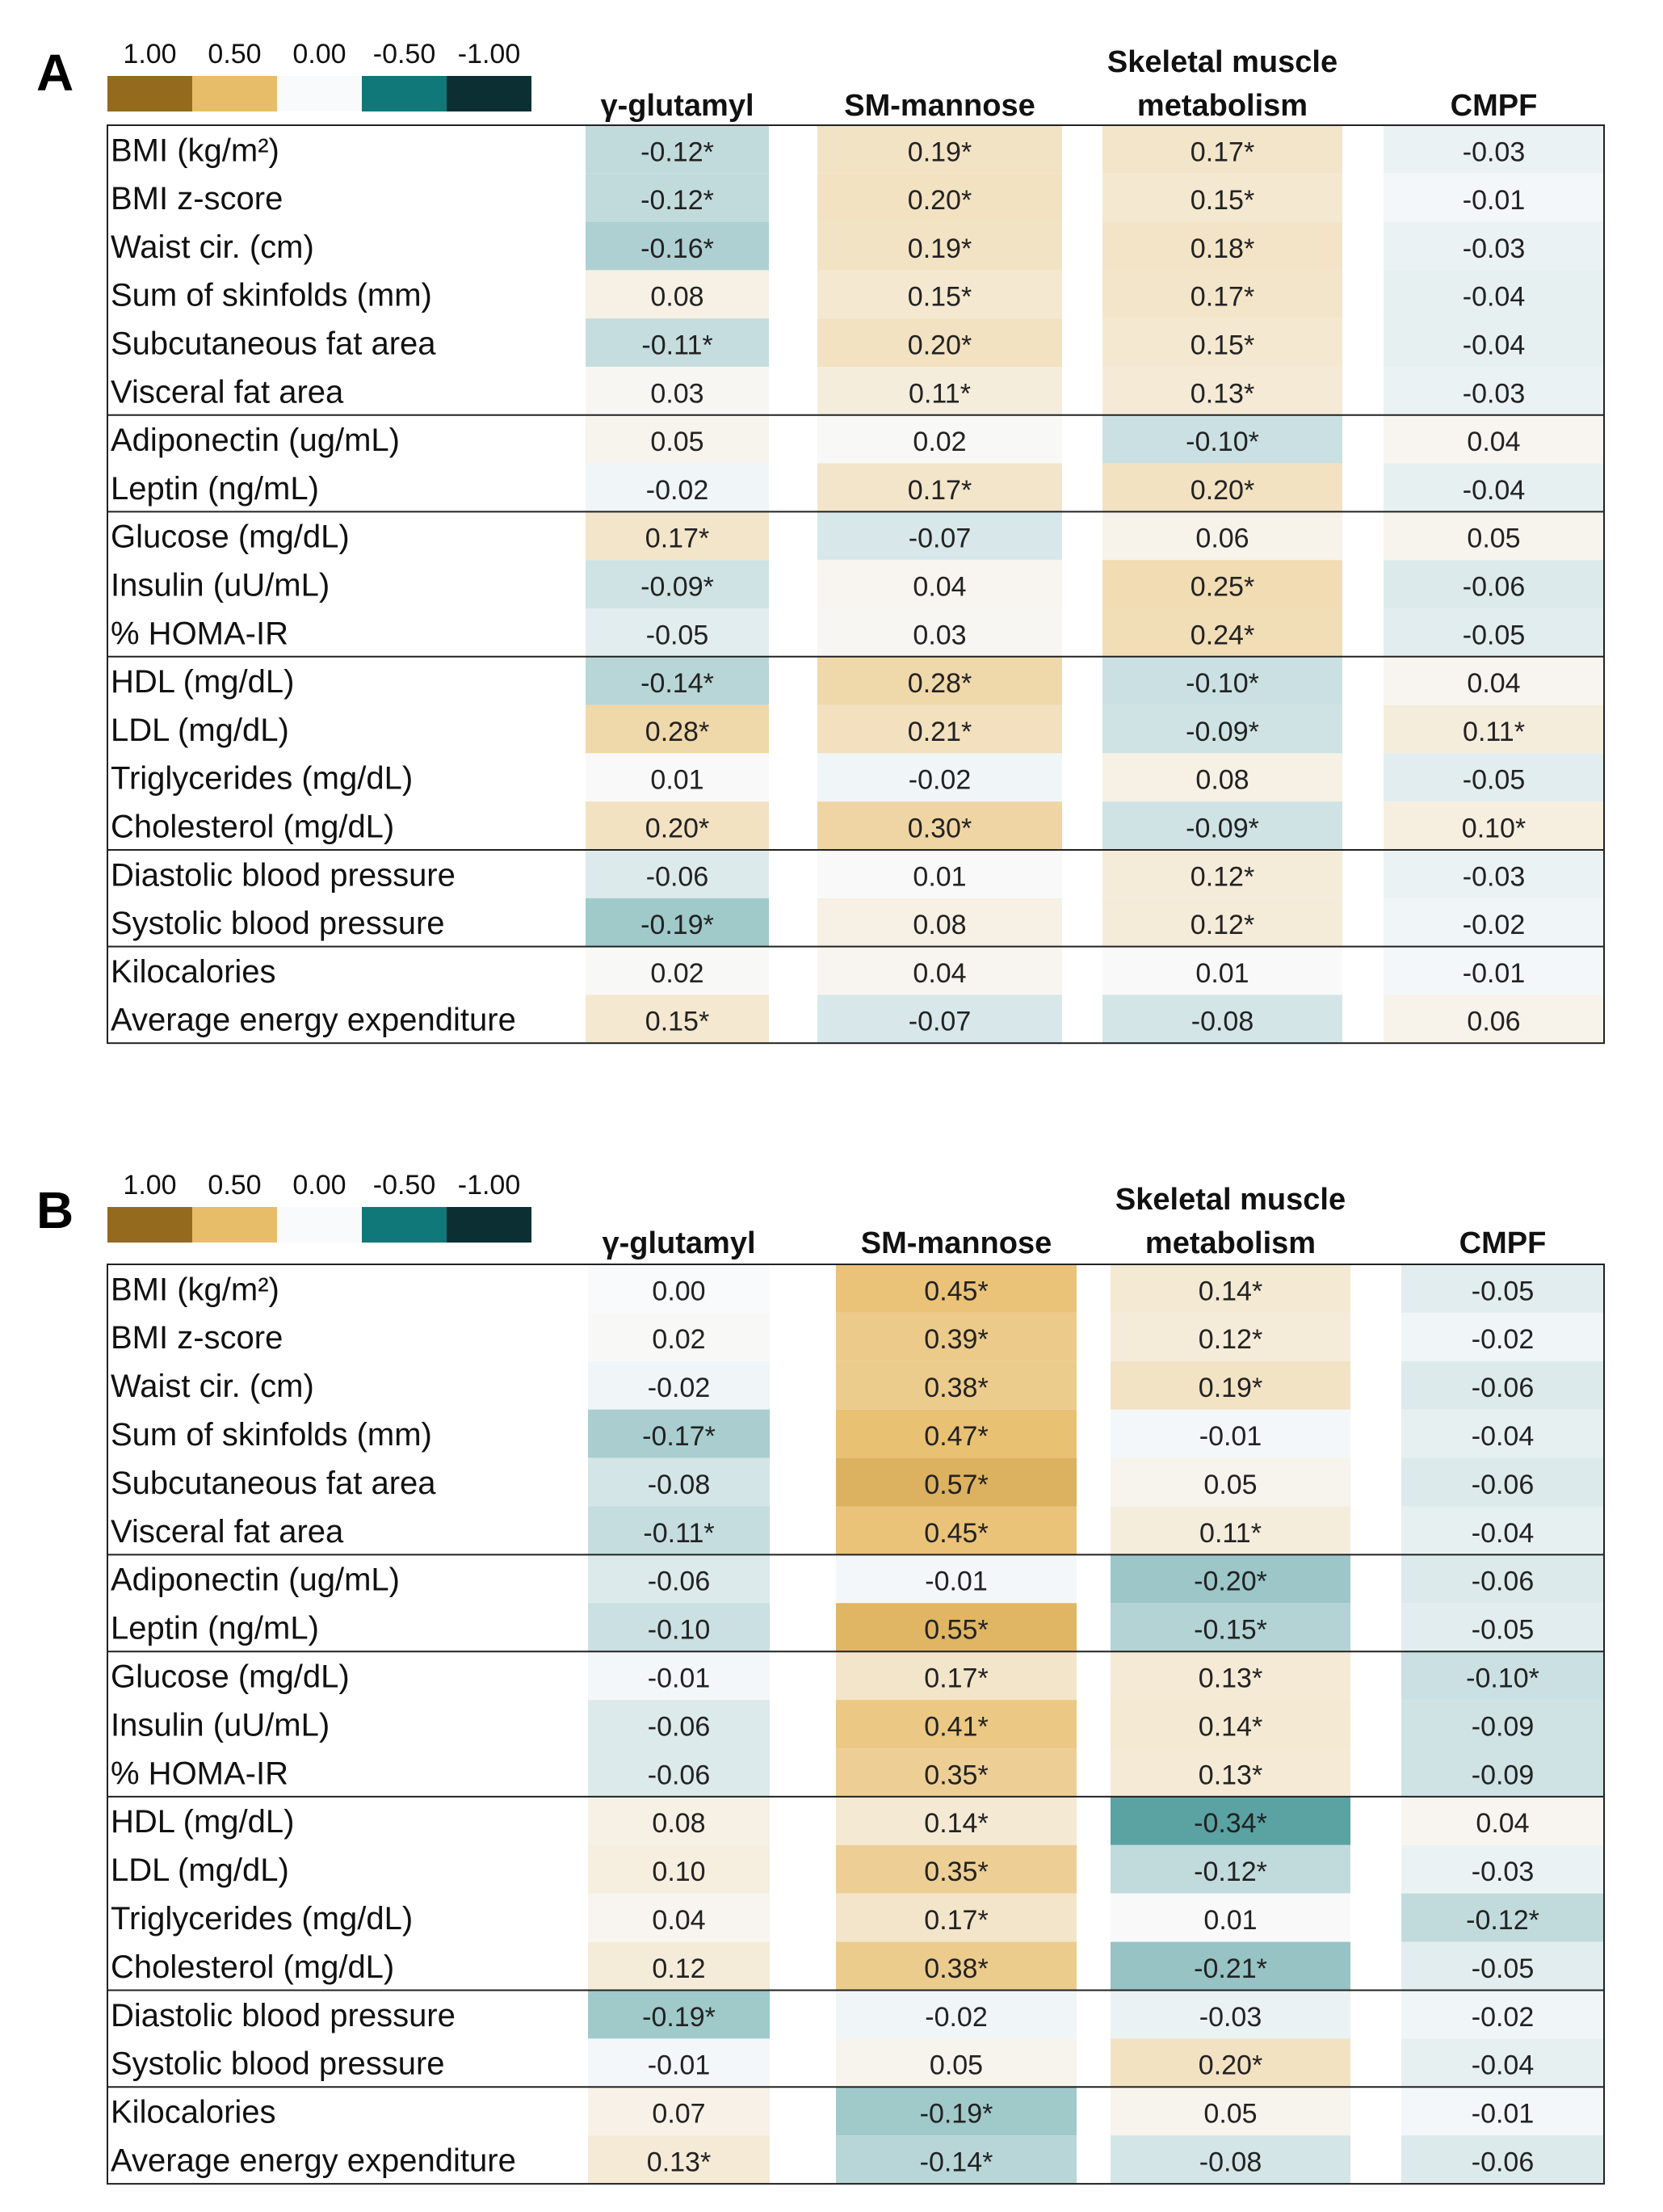 The width and height of the screenshot is (1663, 2212). Describe the element at coordinates (1494, 828) in the screenshot. I see `cell-value: 0.10*` at that location.